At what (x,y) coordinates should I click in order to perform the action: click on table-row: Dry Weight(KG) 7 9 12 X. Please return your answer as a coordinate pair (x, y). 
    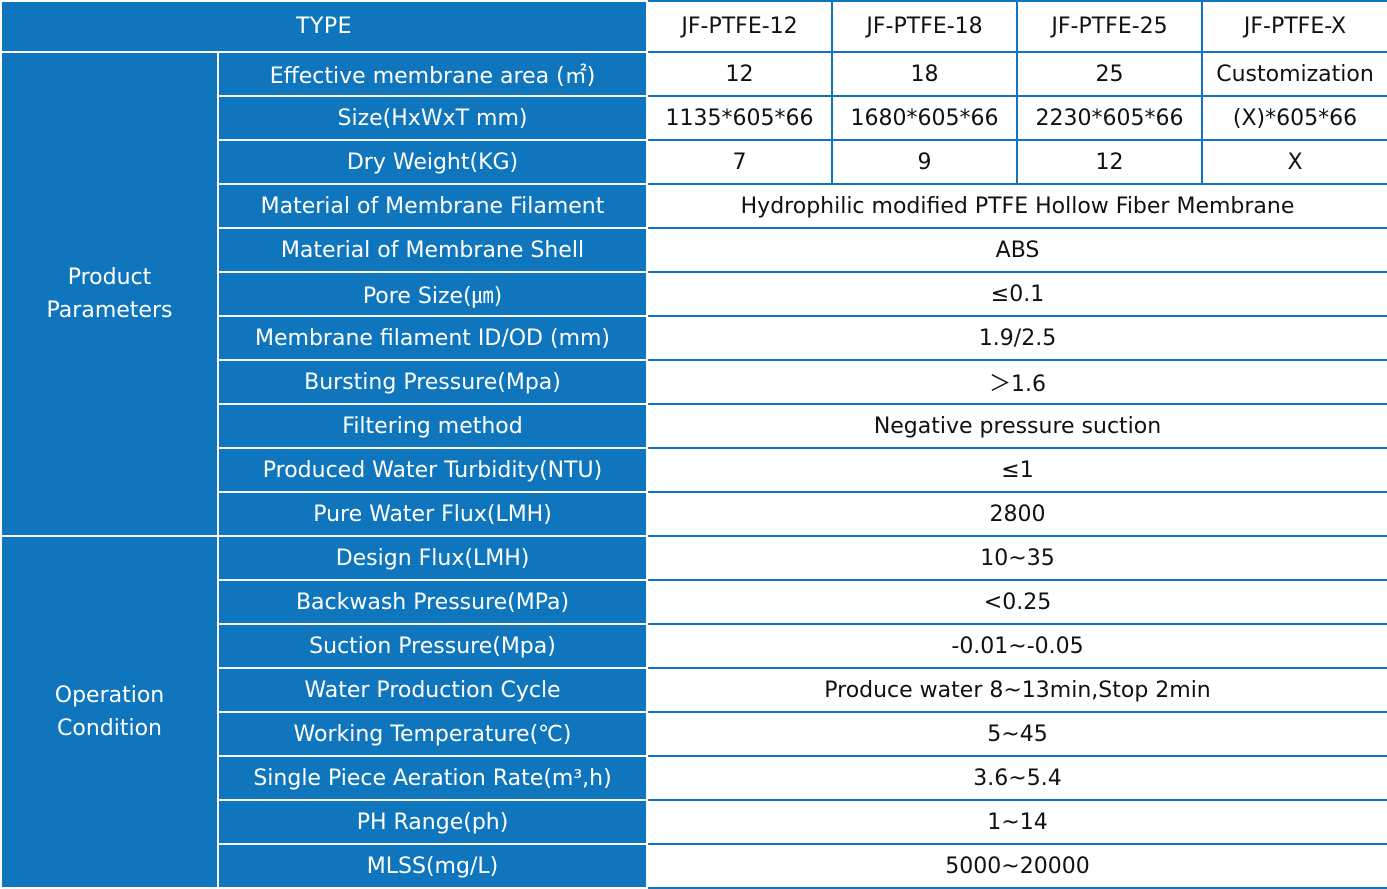
    Looking at the image, I should click on (694, 162).